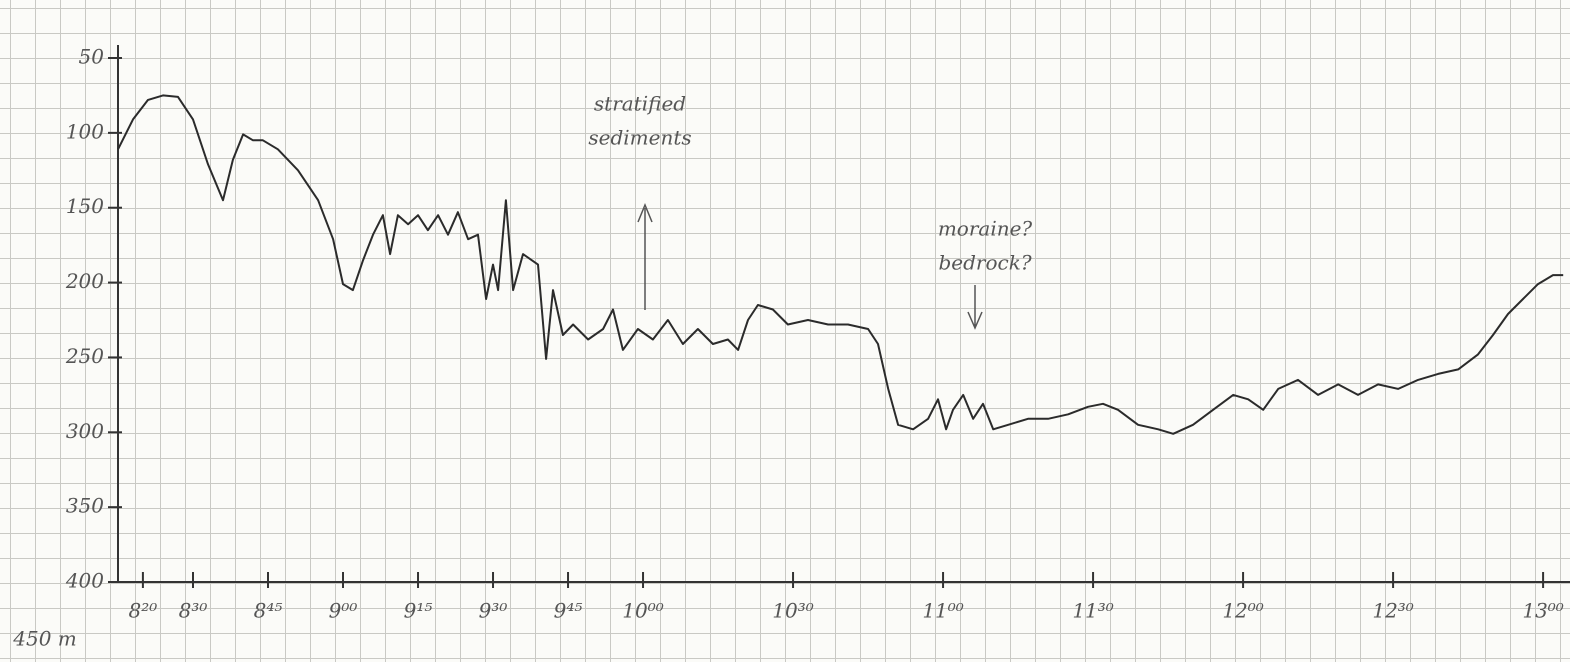 The width and height of the screenshot is (1570, 662). Describe the element at coordinates (1242, 611) in the screenshot. I see `x-tick-label: 12⁰⁰` at that location.